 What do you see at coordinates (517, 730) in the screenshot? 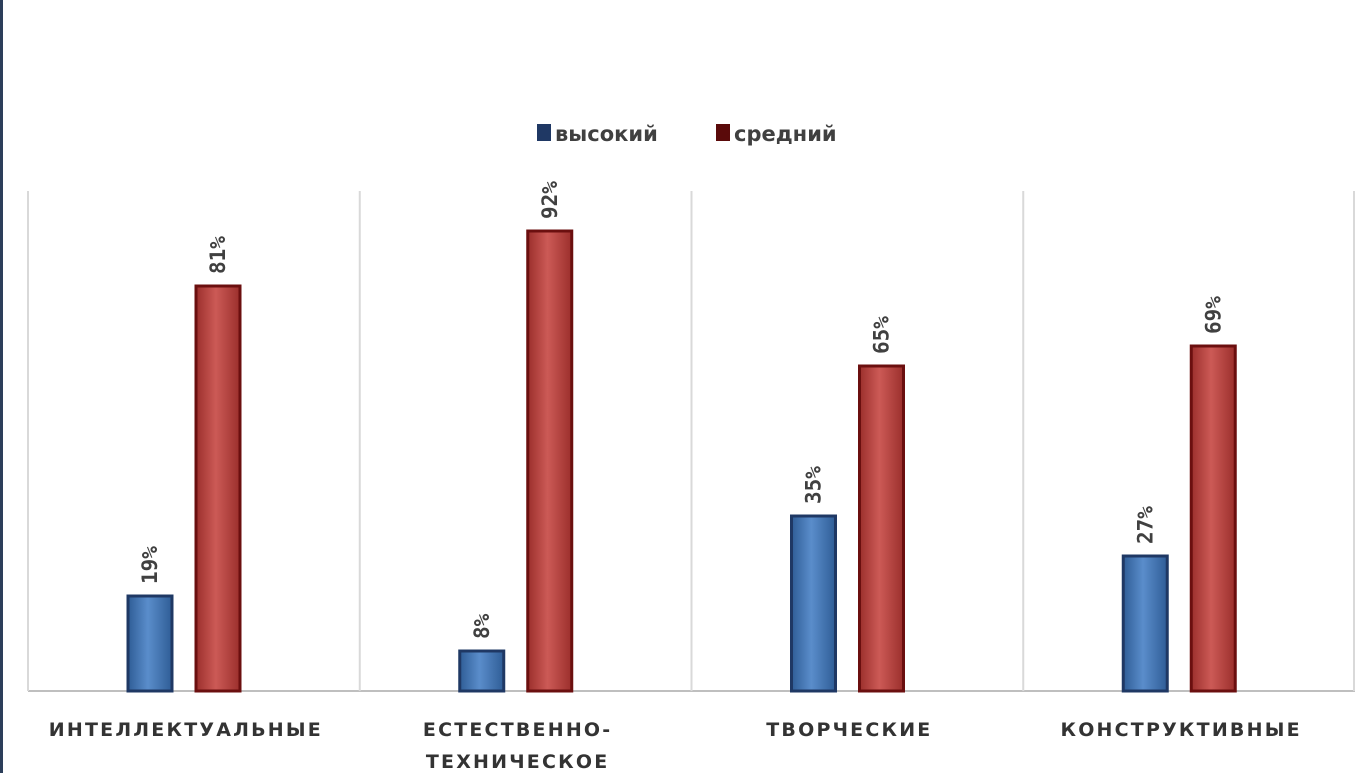
I see `category-label-1: ЕСТЕСТВЕННО-` at bounding box center [517, 730].